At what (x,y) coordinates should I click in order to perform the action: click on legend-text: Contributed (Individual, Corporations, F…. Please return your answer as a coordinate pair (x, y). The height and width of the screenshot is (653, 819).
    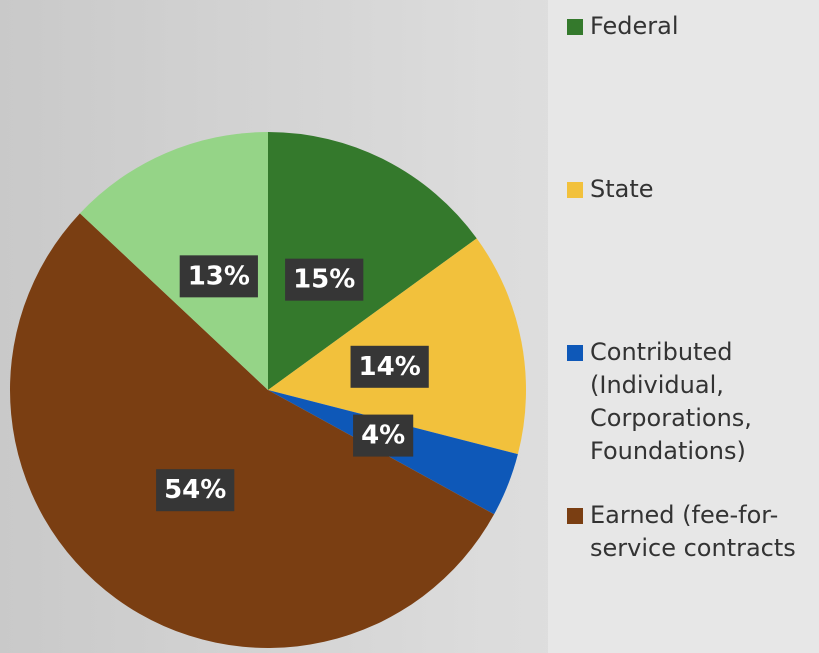
    Looking at the image, I should click on (671, 401).